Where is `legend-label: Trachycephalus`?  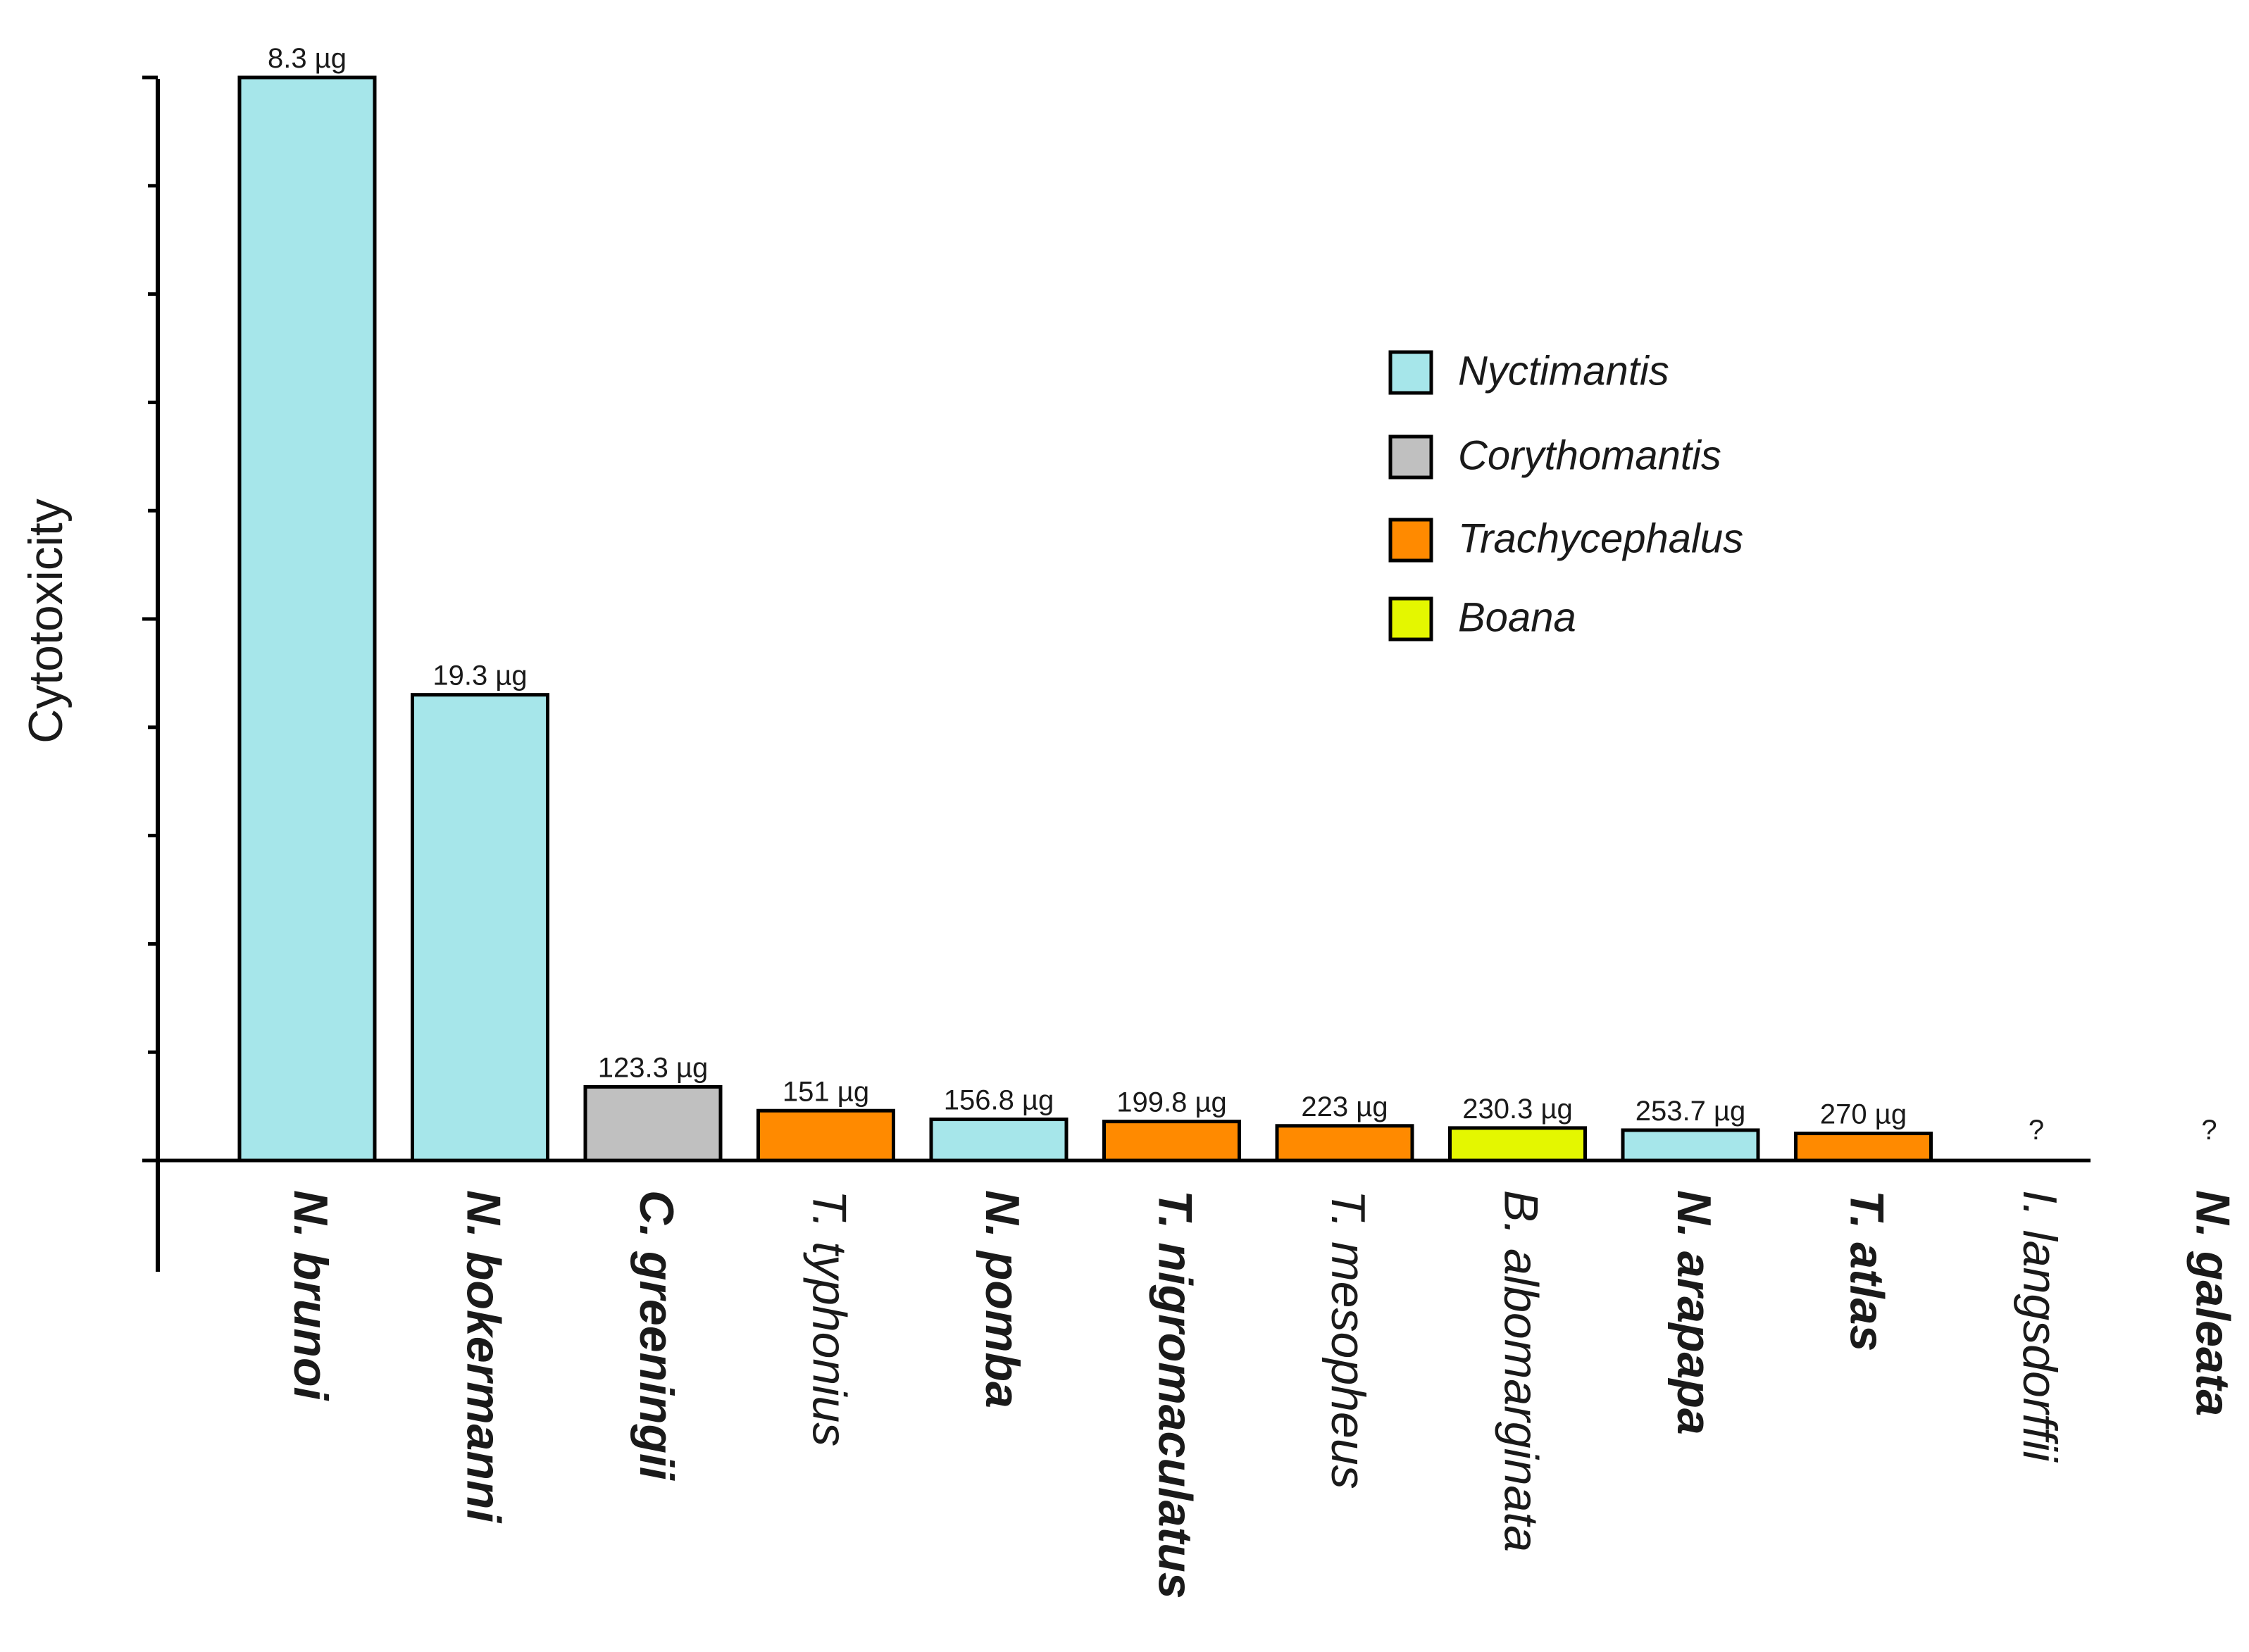
legend-label: Trachycephalus is located at coordinates (1600, 538).